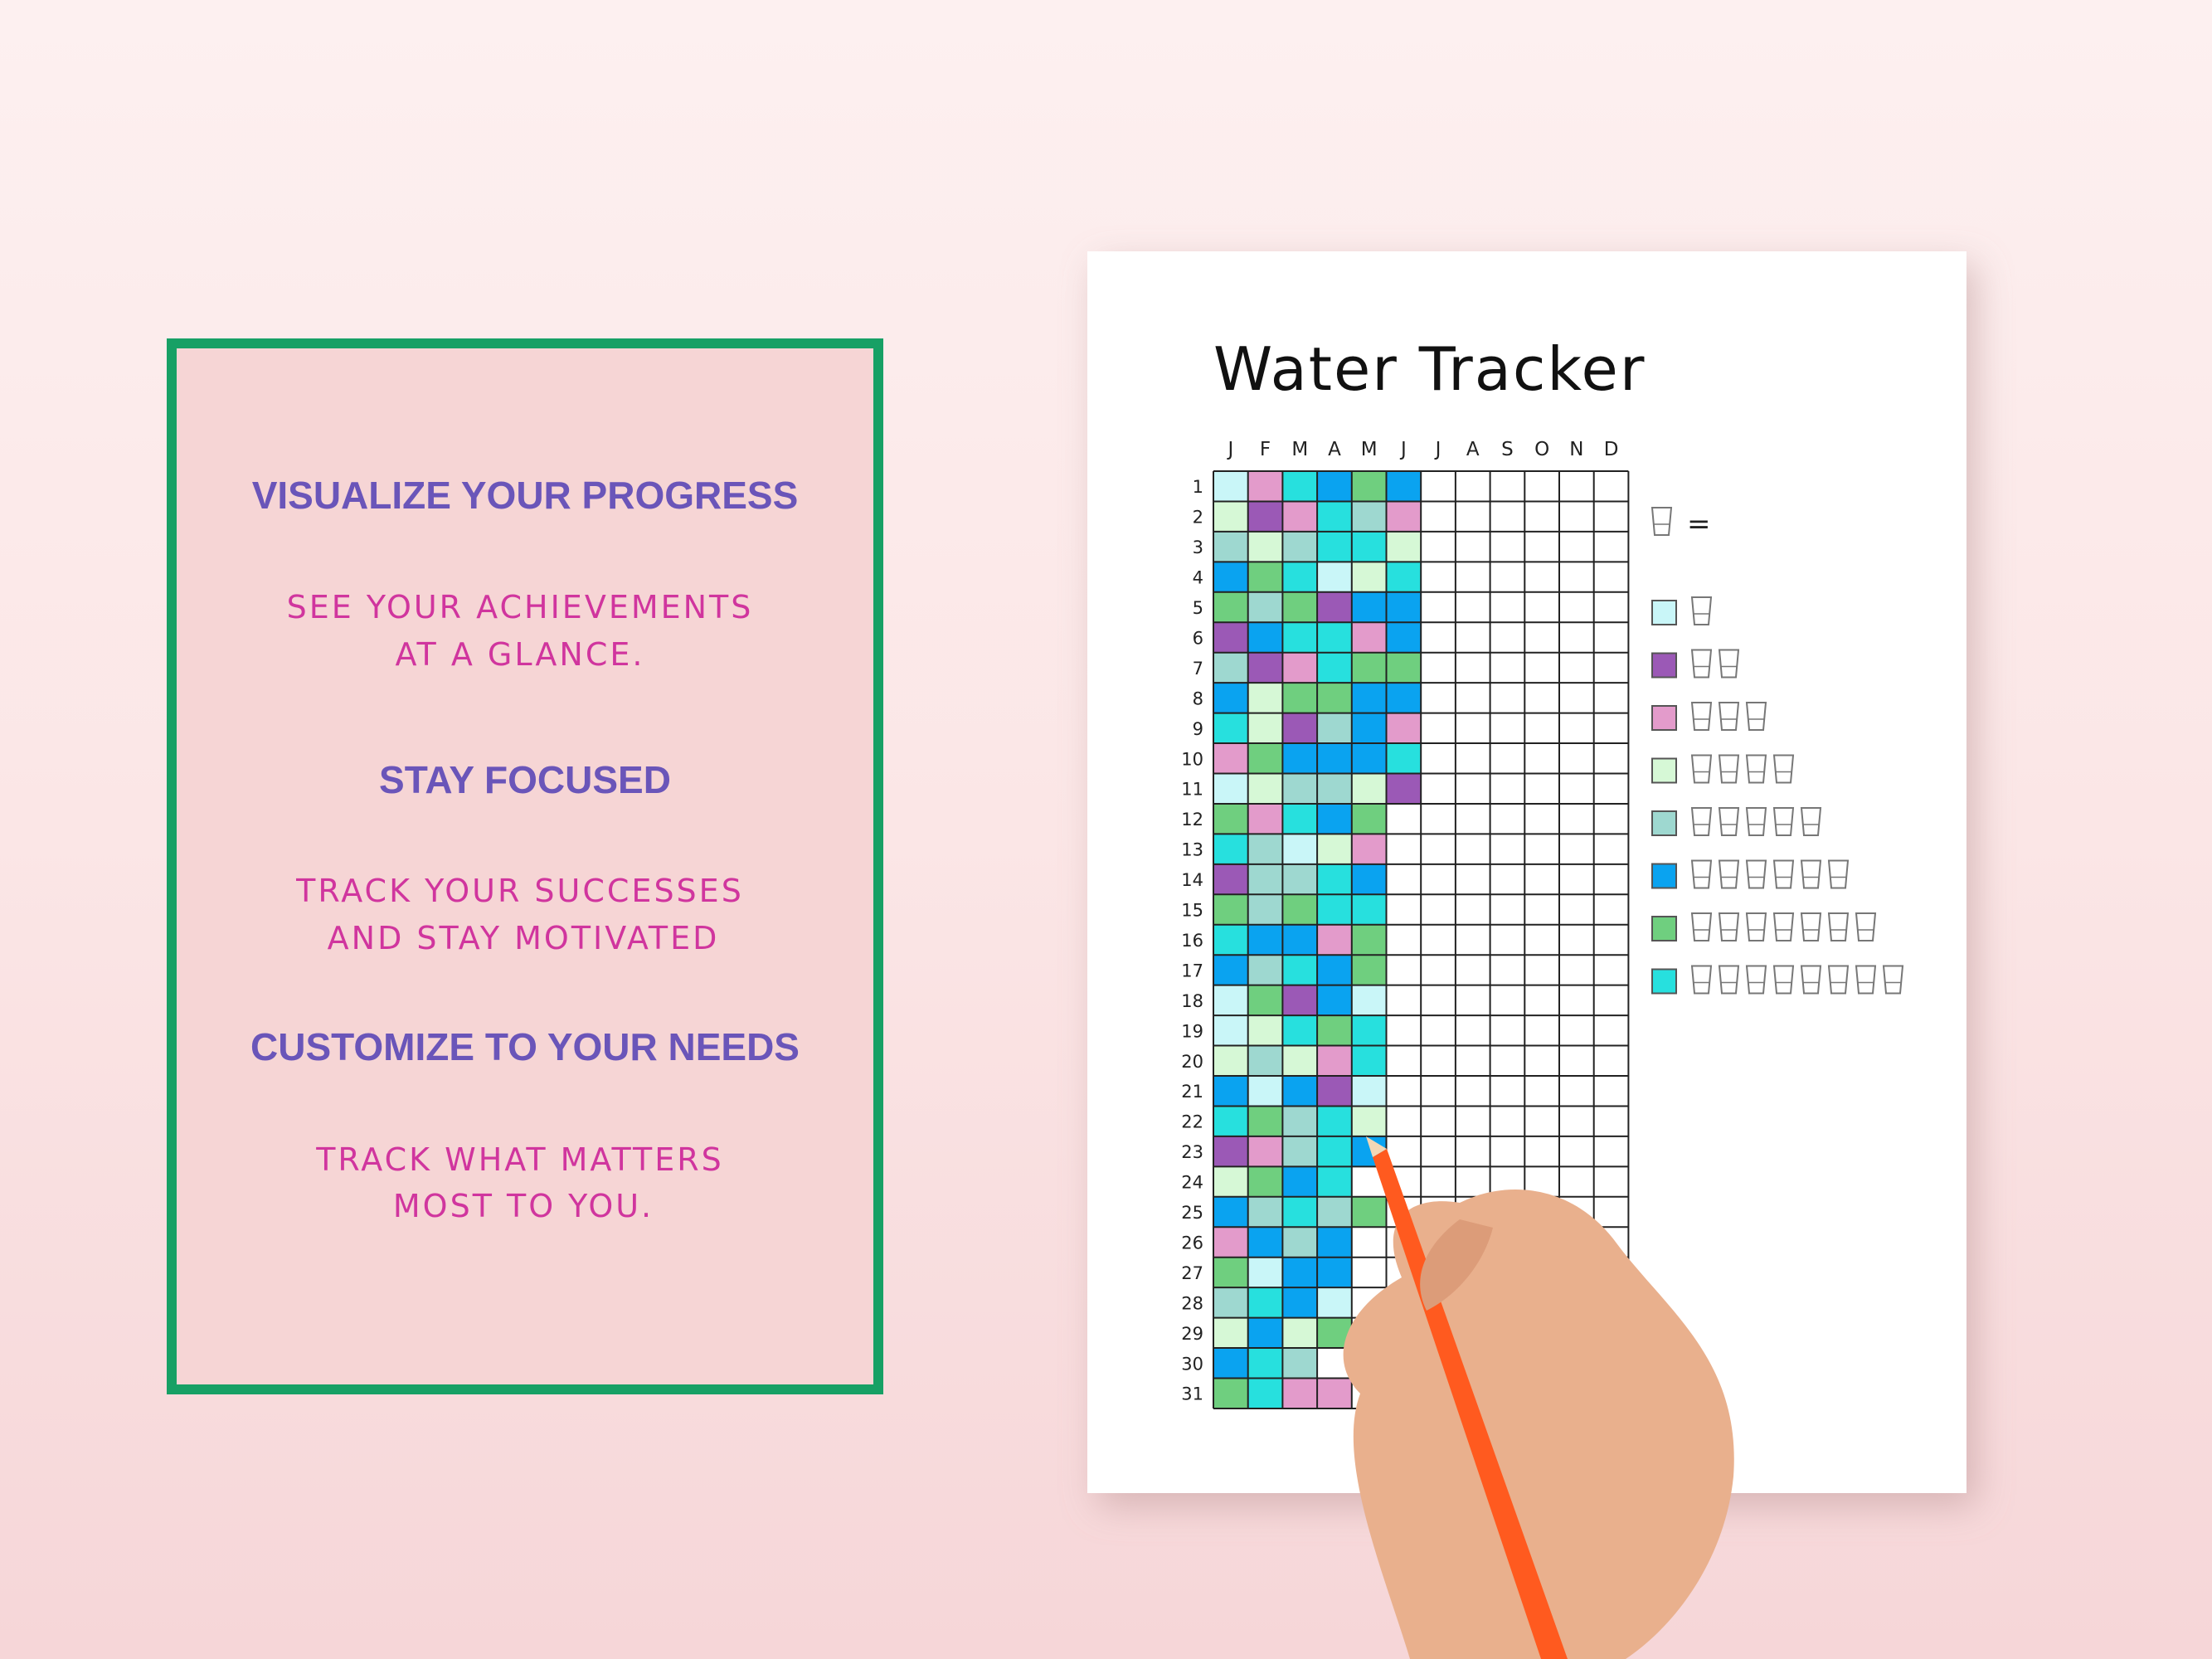 The width and height of the screenshot is (2212, 1659). What do you see at coordinates (1192, 1152) in the screenshot?
I see `day-label: 23` at bounding box center [1192, 1152].